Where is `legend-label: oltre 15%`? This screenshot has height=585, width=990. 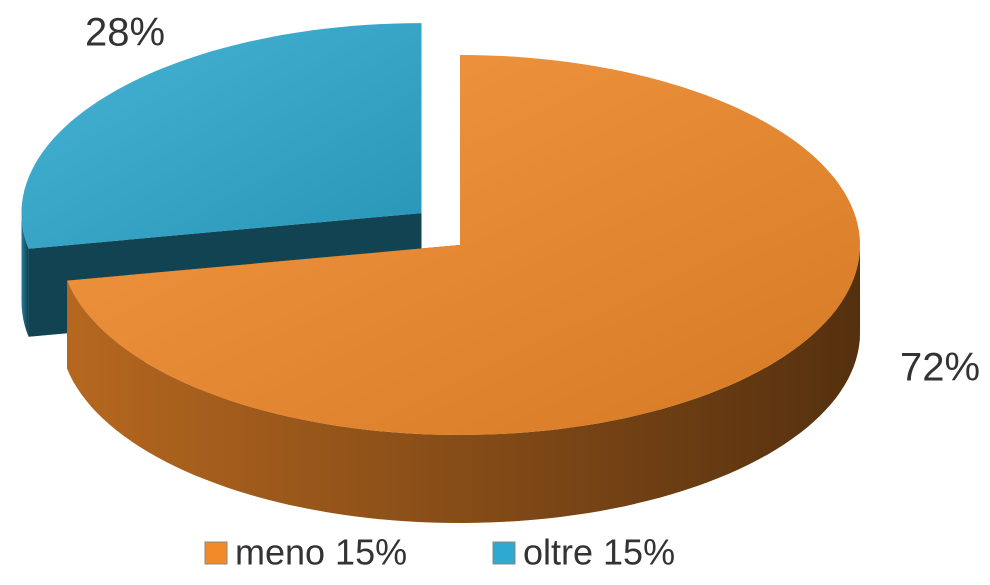
legend-label: oltre 15% is located at coordinates (599, 552).